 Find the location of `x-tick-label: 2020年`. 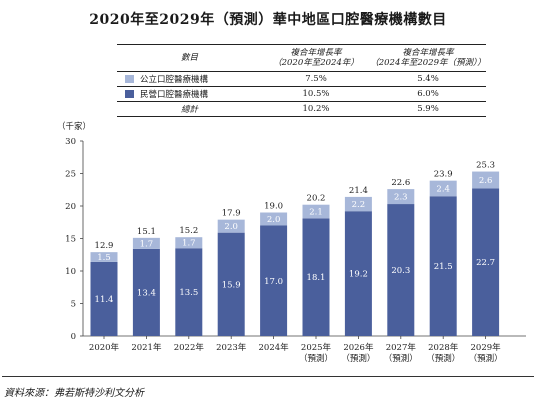

x-tick-label: 2020年 is located at coordinates (104, 347).